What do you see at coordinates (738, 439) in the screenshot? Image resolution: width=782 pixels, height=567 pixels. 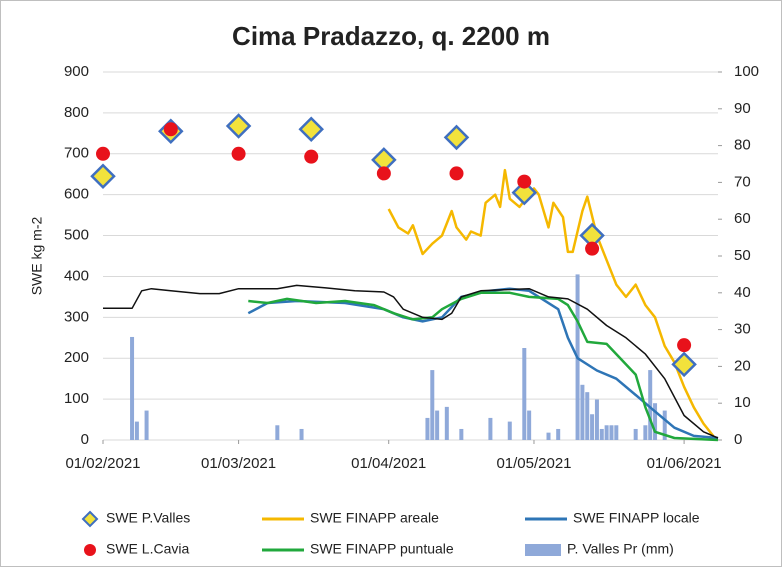 I see `y2-tick-label: 0` at bounding box center [738, 439].